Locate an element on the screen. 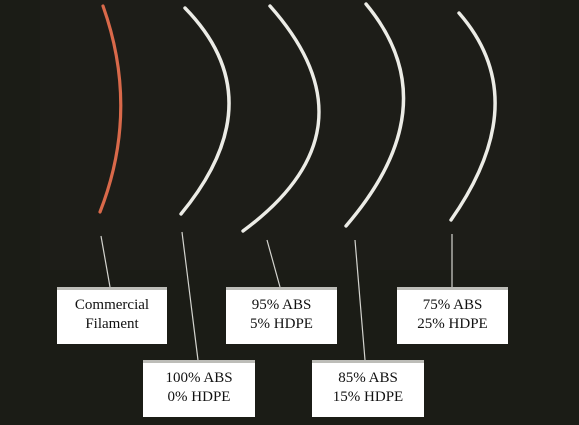 The width and height of the screenshot is (579, 425). leader-line-commercial is located at coordinates (105, 261).